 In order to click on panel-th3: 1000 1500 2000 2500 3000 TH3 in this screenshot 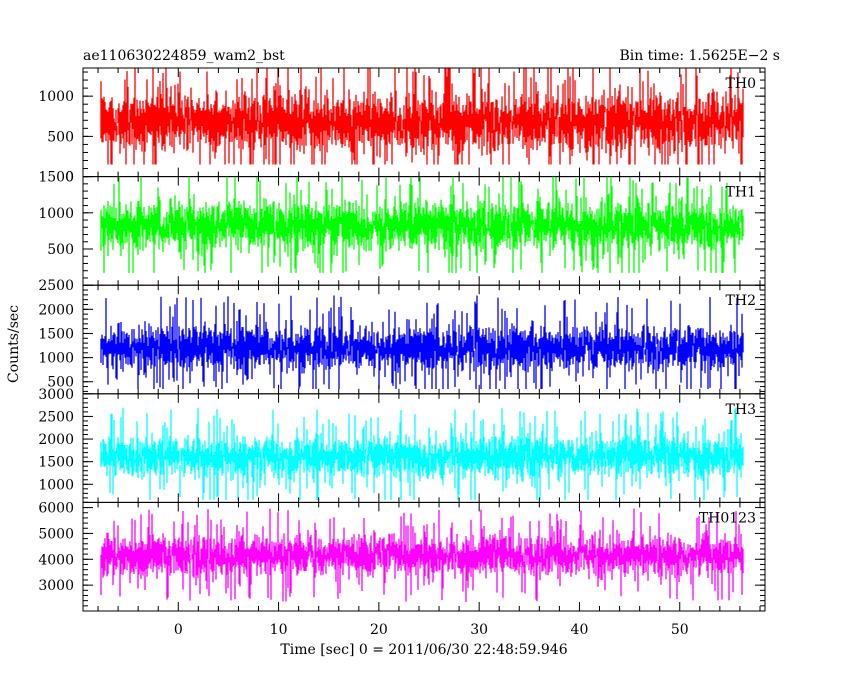, I will do `click(402, 445)`.